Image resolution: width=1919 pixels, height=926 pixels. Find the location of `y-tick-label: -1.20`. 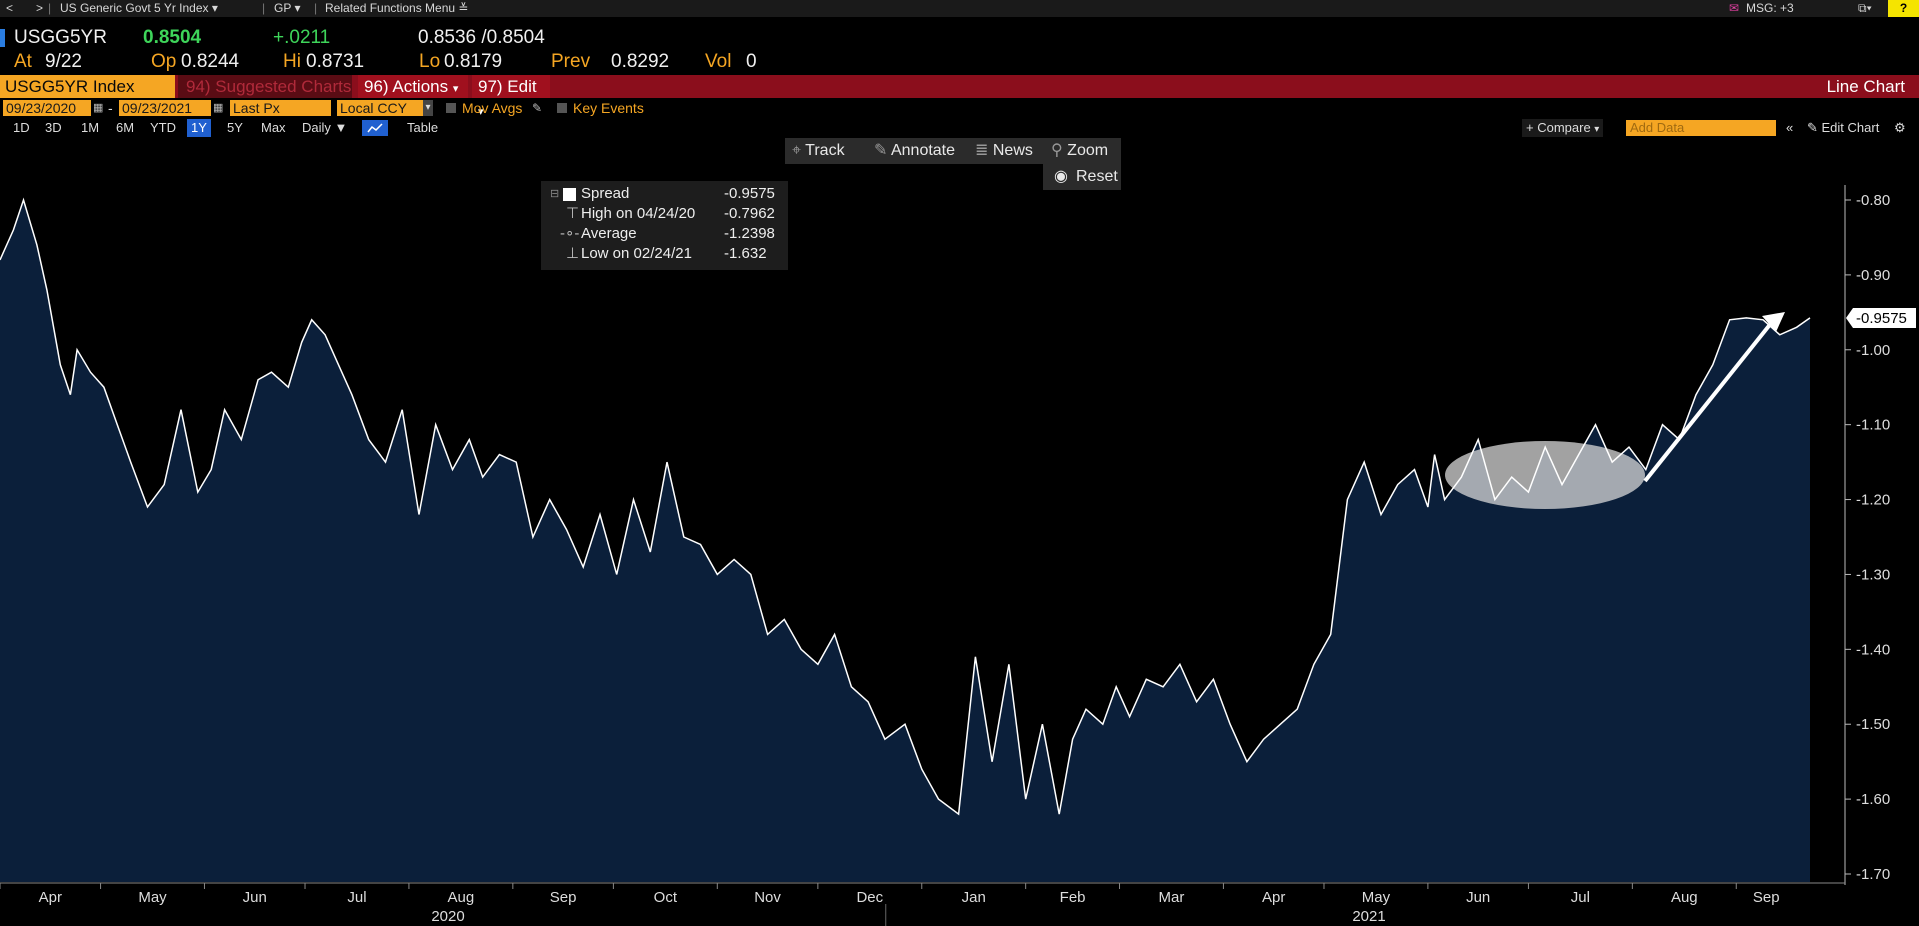

y-tick-label: -1.20 is located at coordinates (1873, 500).